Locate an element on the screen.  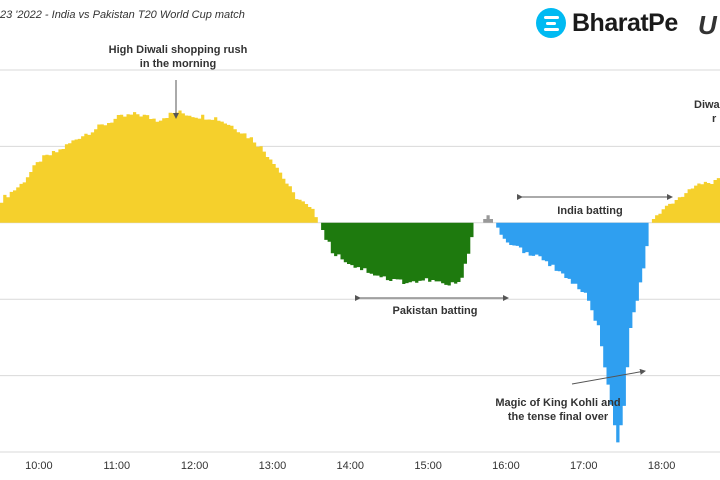
annotation-diwali-evening-line-2: r is located at coordinates (714, 119).